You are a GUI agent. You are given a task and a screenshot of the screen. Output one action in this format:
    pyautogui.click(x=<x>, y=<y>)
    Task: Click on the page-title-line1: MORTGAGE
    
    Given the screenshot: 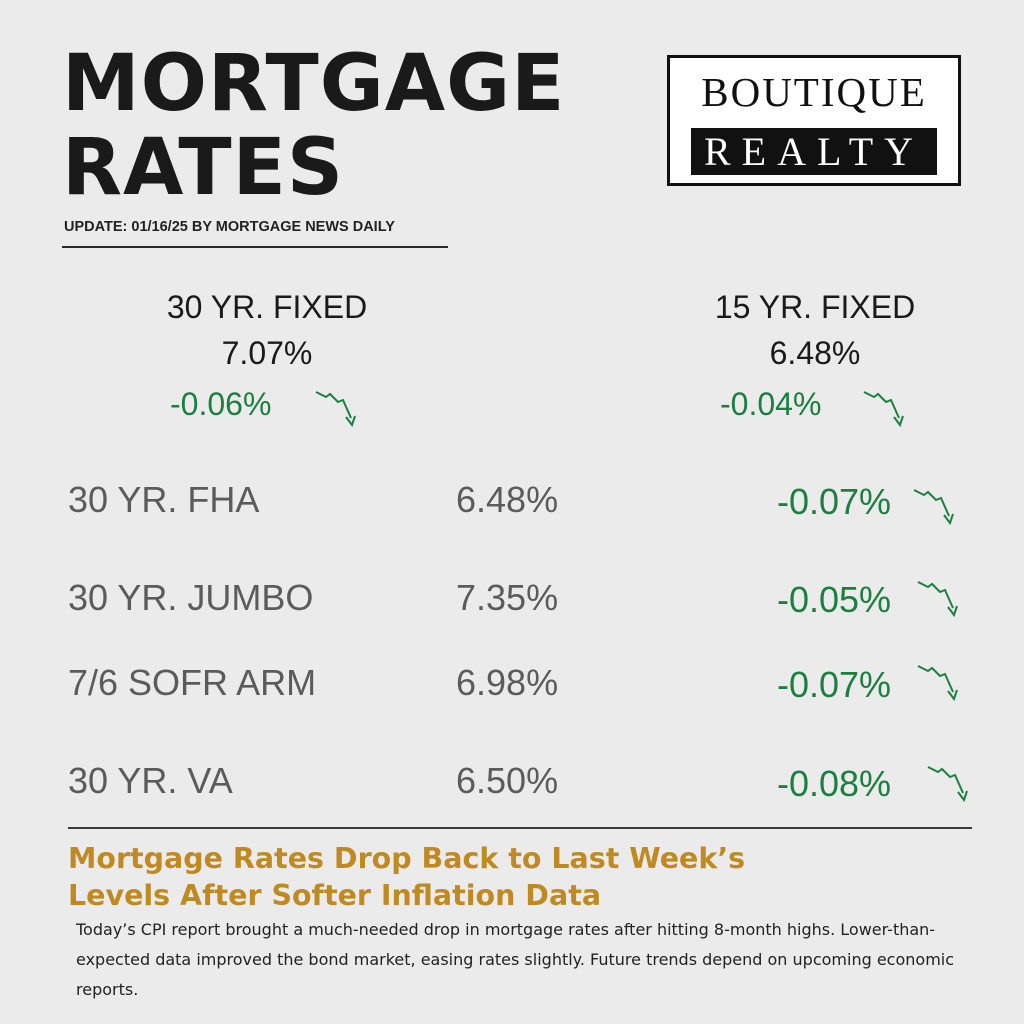 What is the action you would take?
    pyautogui.click(x=314, y=84)
    